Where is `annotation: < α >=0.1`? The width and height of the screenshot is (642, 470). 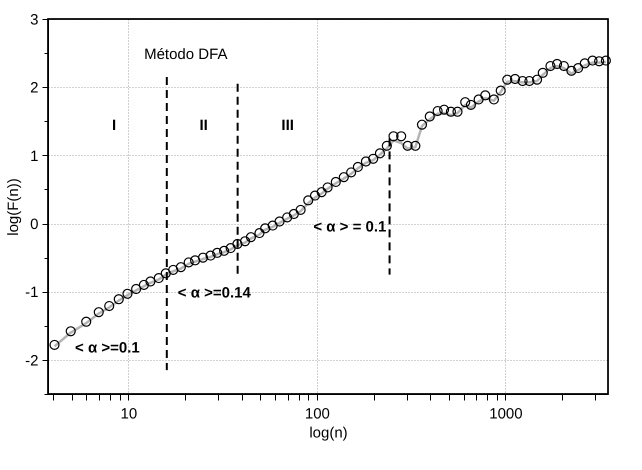 annotation: < α >=0.1 is located at coordinates (107, 348).